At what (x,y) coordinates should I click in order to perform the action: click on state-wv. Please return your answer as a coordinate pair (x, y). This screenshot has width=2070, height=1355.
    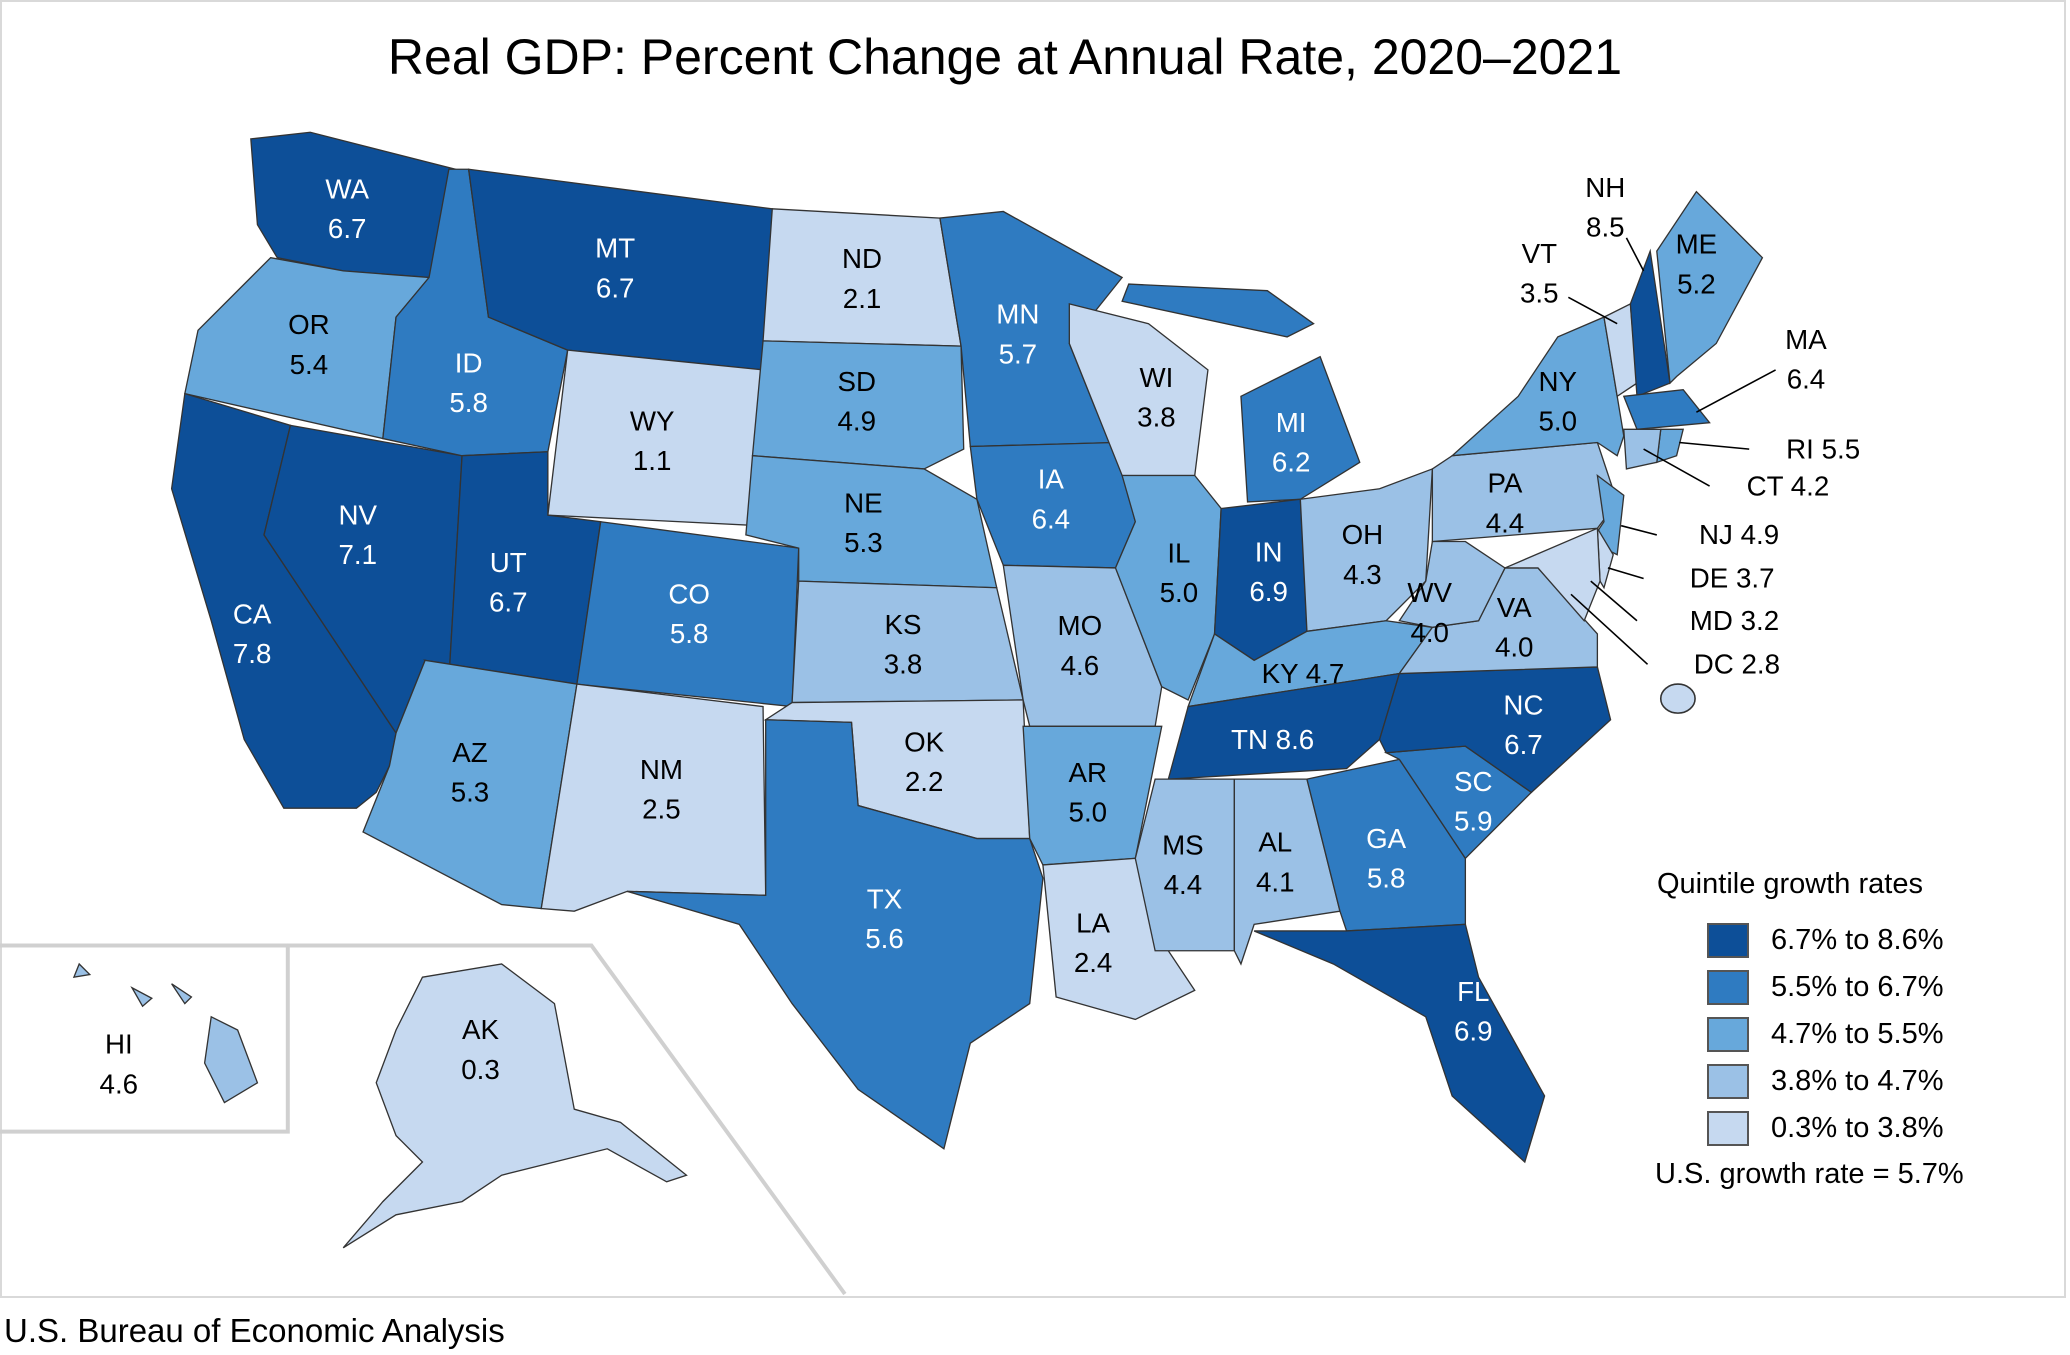
    Looking at the image, I should click on (1452, 584).